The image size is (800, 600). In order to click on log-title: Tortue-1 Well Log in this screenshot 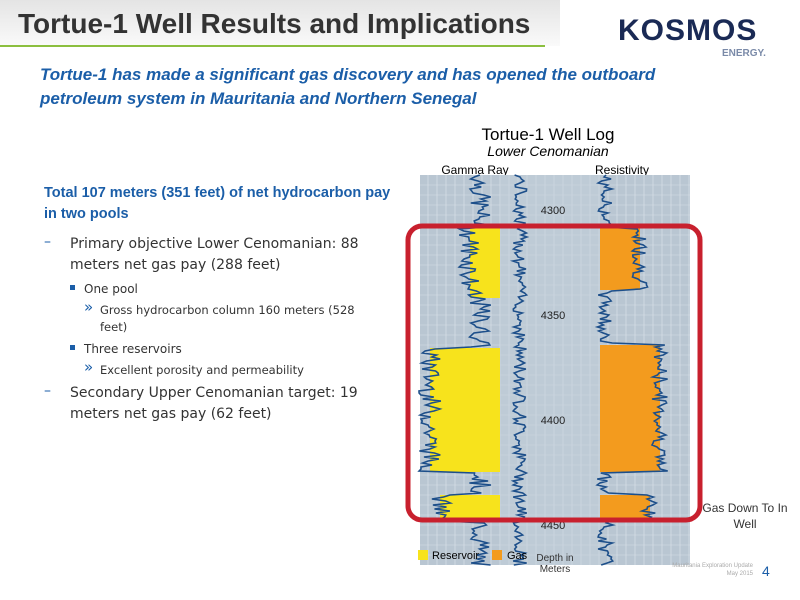, I will do `click(548, 134)`.